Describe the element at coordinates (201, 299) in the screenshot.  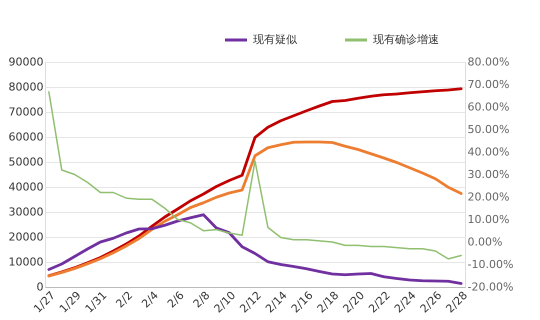
I see `x-tick-label: 2/8` at that location.